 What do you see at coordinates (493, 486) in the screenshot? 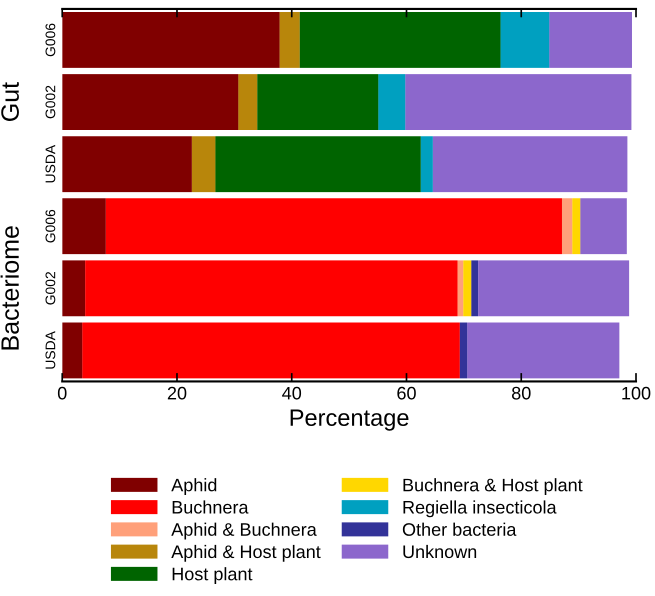
I see `legend-label: Buchnera & Host plant` at bounding box center [493, 486].